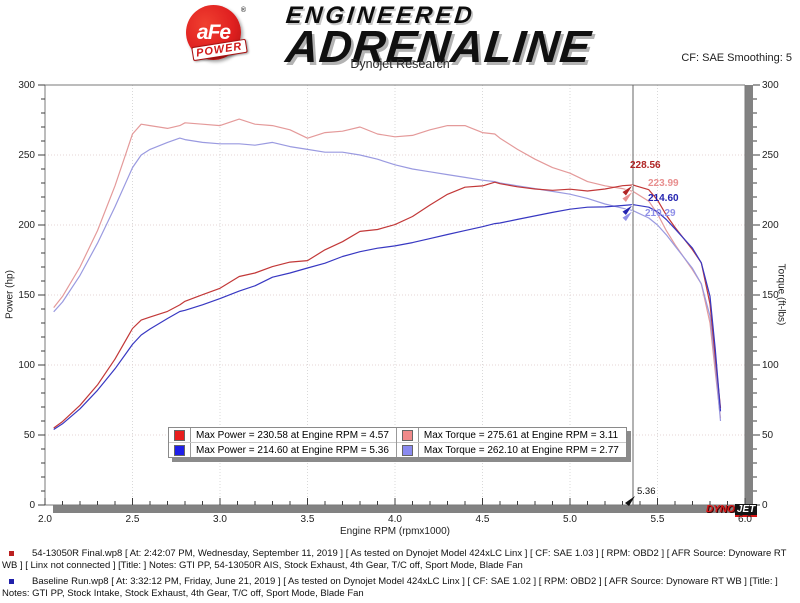  I want to click on smoothing-setting: CF: SAE Smoothing: 5, so click(736, 58).